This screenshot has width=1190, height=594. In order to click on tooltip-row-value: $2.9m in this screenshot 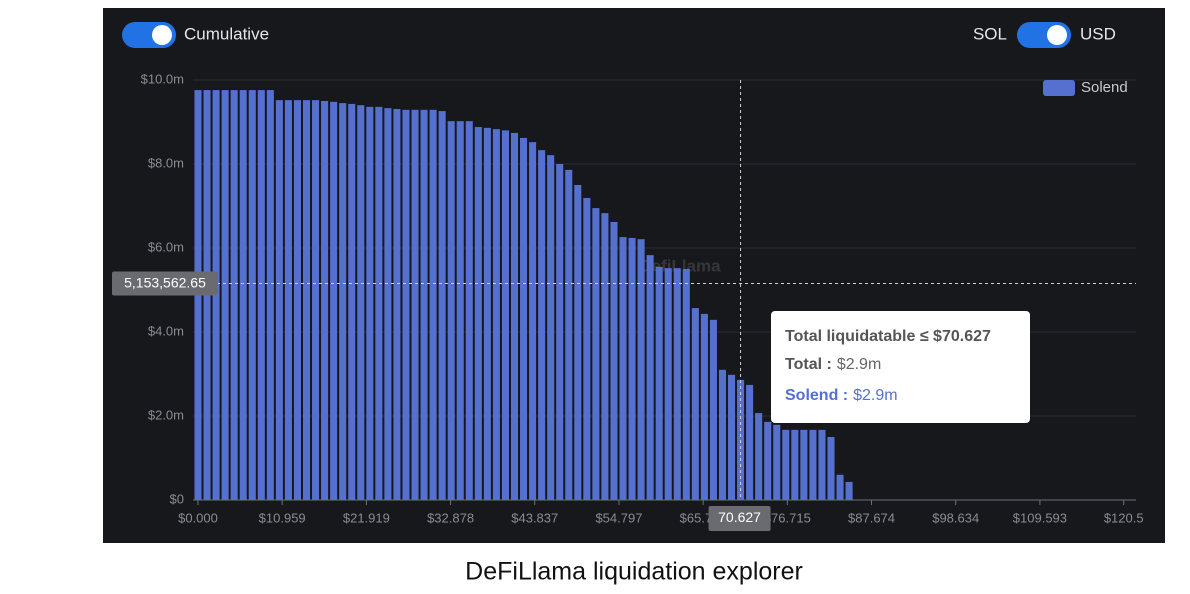, I will do `click(875, 395)`.